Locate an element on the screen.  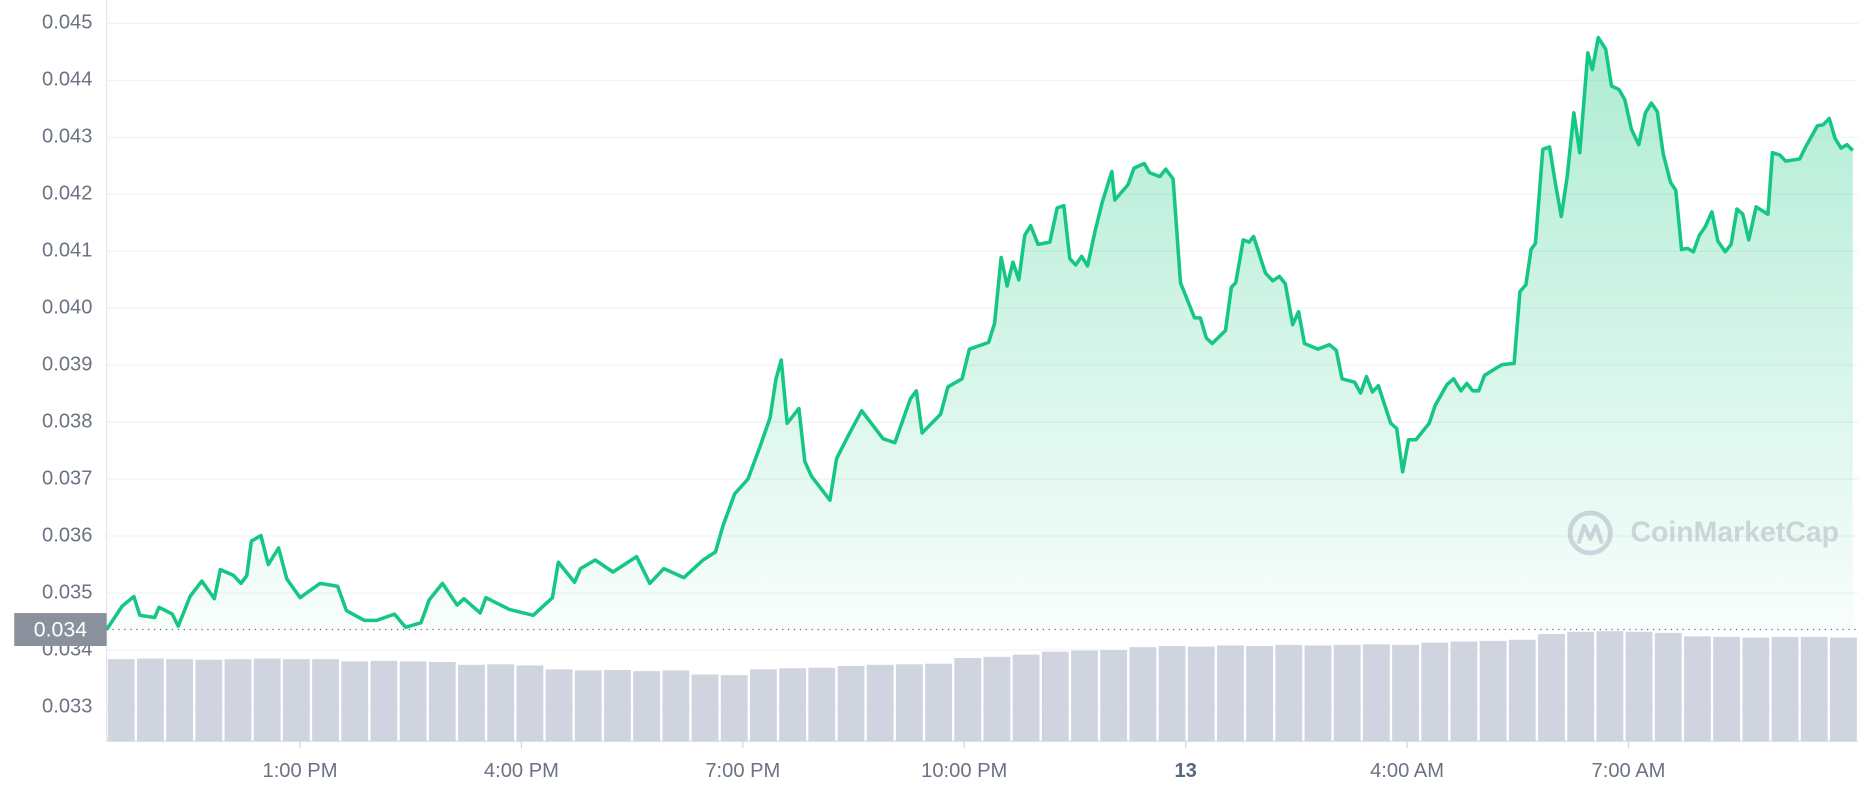
watermark-logo is located at coordinates (1590, 533).